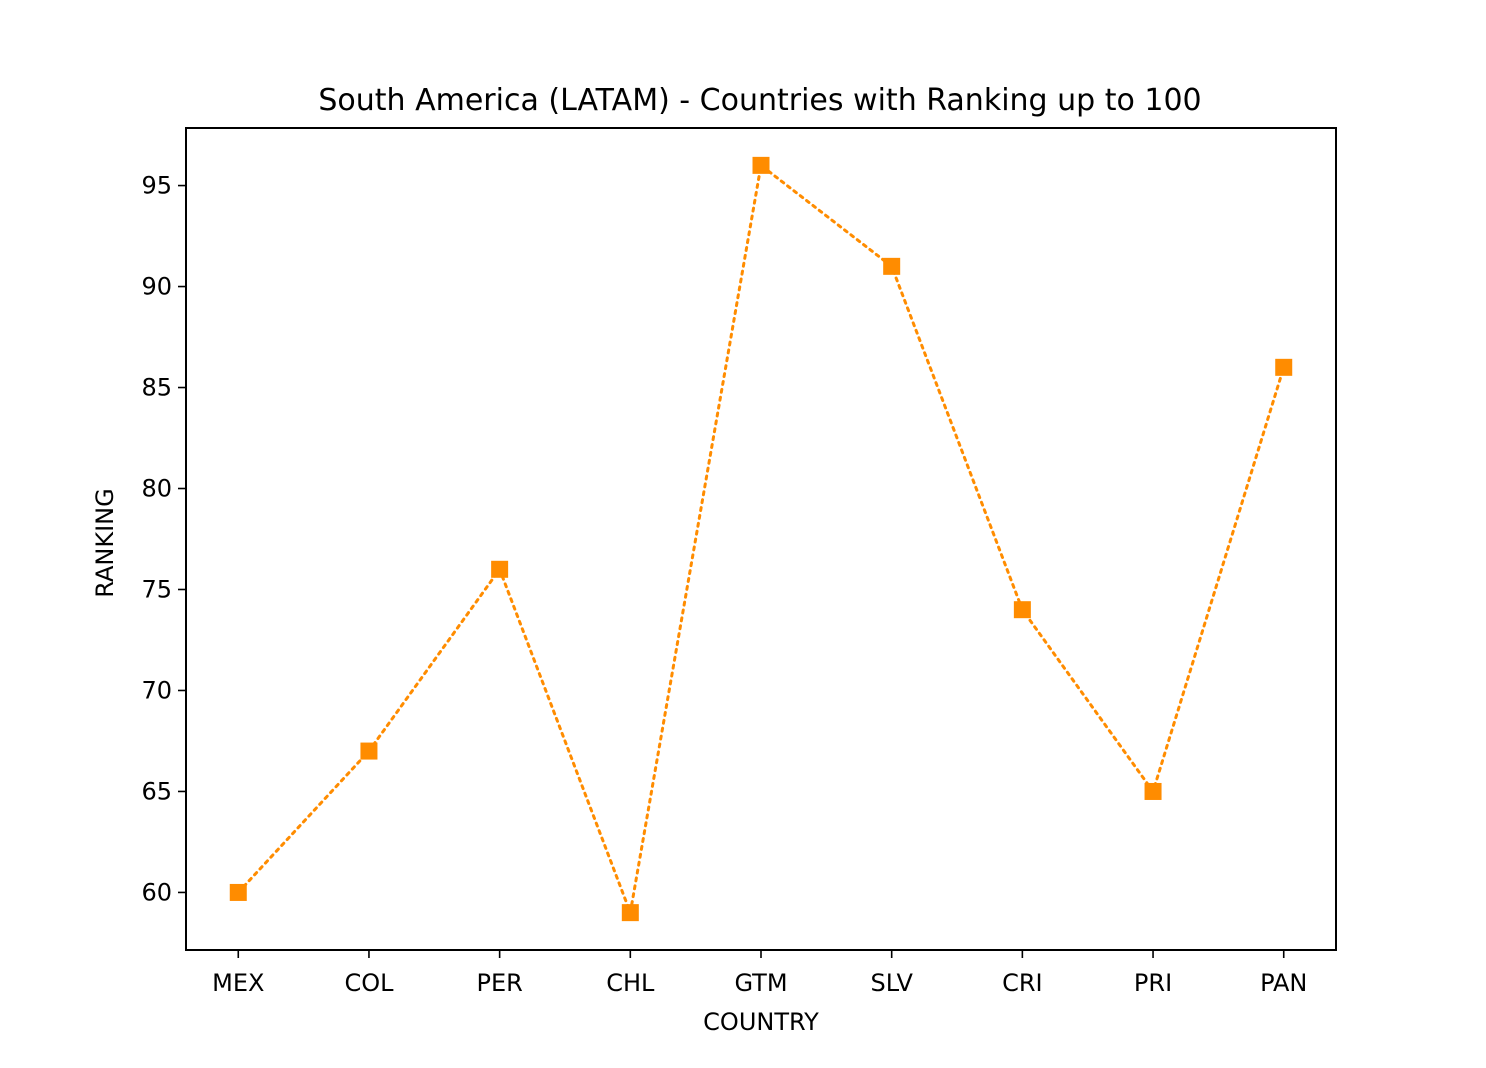  I want to click on data-point-mex, so click(238, 892).